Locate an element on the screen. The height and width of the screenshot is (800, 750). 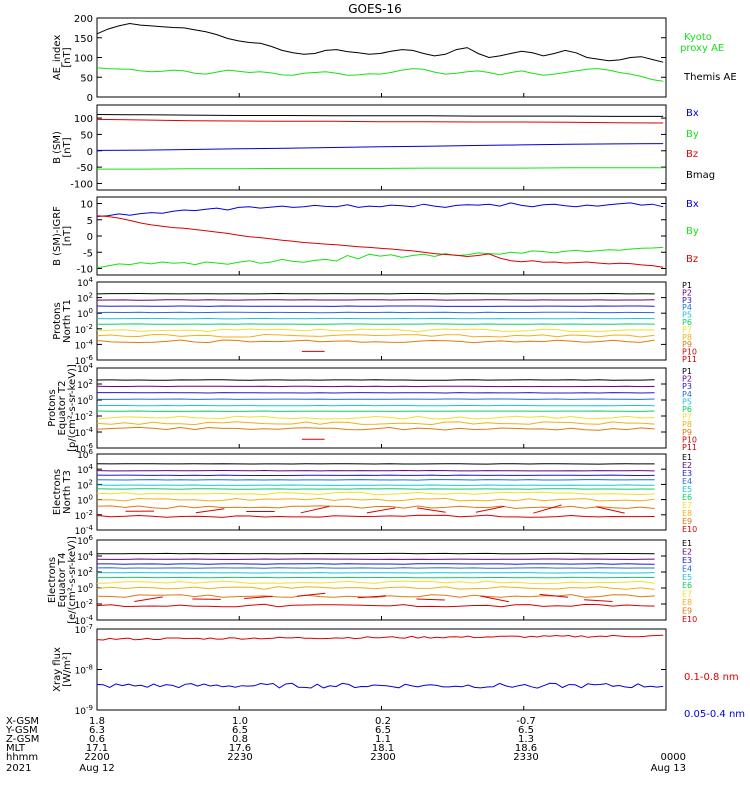
footer-cell: 1.0 is located at coordinates (240, 721).